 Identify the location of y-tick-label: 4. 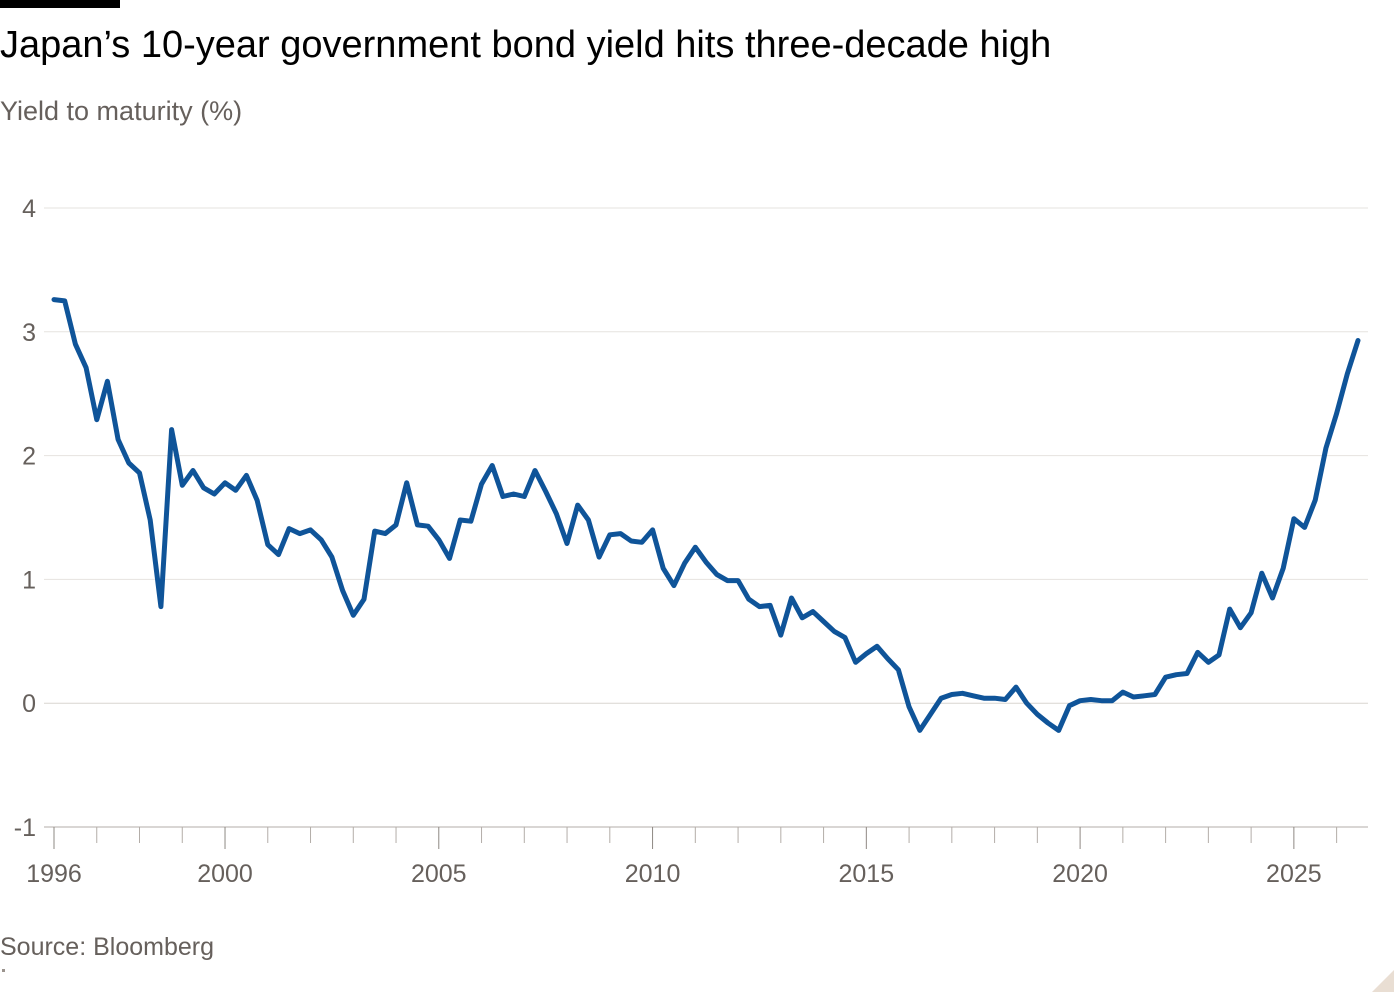
(29, 209).